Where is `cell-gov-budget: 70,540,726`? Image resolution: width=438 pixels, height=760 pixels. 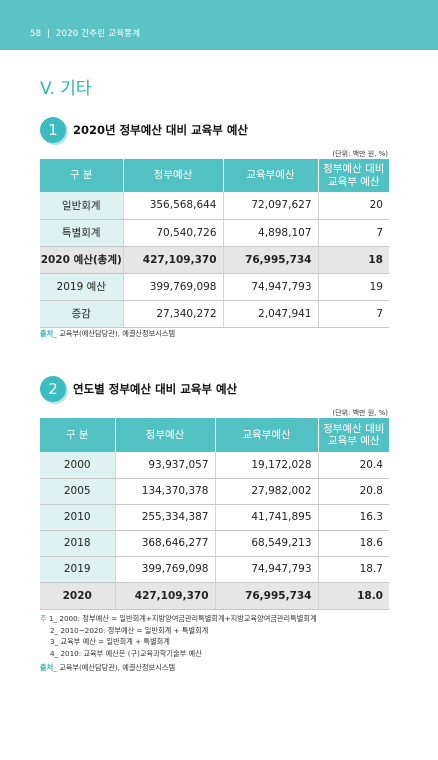 cell-gov-budget: 70,540,726 is located at coordinates (172, 233).